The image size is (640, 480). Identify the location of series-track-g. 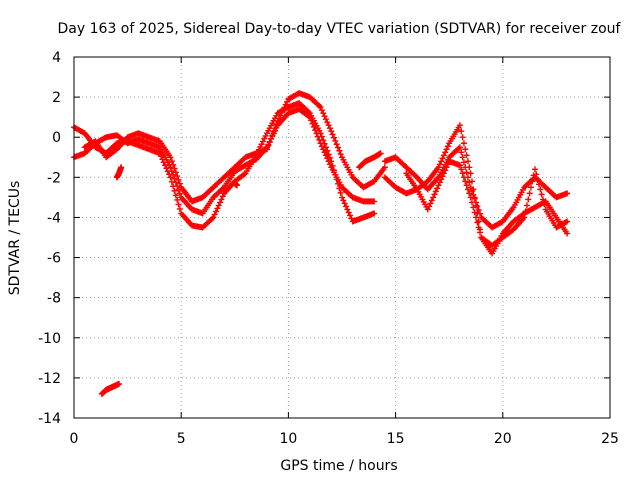
(110, 388).